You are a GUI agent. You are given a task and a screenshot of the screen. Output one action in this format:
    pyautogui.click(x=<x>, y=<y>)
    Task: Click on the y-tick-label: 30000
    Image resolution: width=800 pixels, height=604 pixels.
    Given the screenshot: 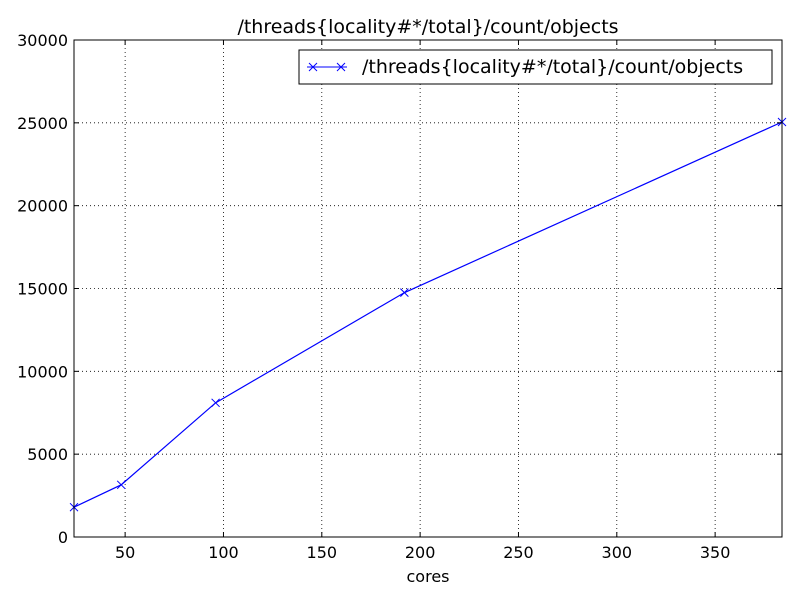 What is the action you would take?
    pyautogui.click(x=42, y=40)
    